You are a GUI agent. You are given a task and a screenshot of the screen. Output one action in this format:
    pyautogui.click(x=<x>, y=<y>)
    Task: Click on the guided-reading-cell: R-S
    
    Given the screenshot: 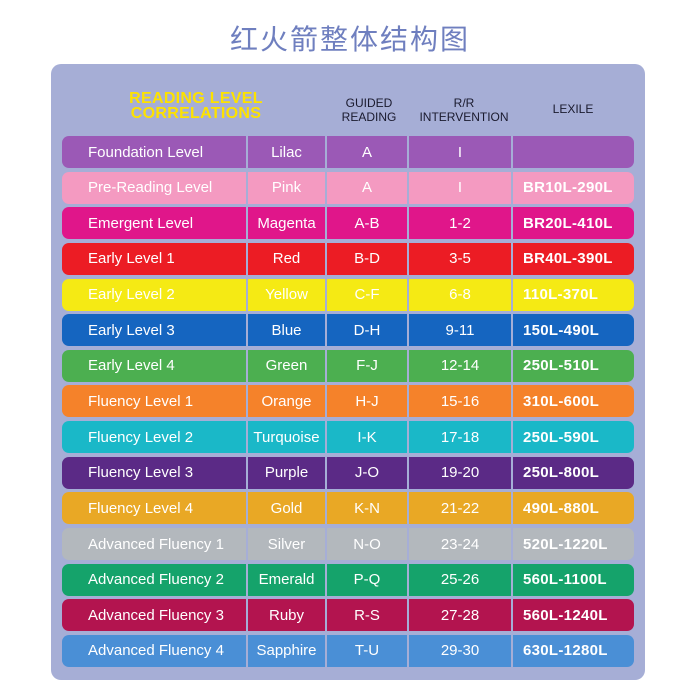 What is the action you would take?
    pyautogui.click(x=366, y=615)
    